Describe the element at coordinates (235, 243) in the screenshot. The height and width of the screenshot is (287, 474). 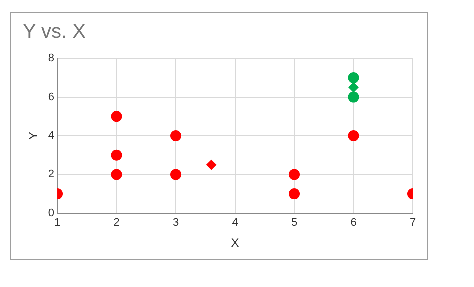
I see `x-axis-title: X` at that location.